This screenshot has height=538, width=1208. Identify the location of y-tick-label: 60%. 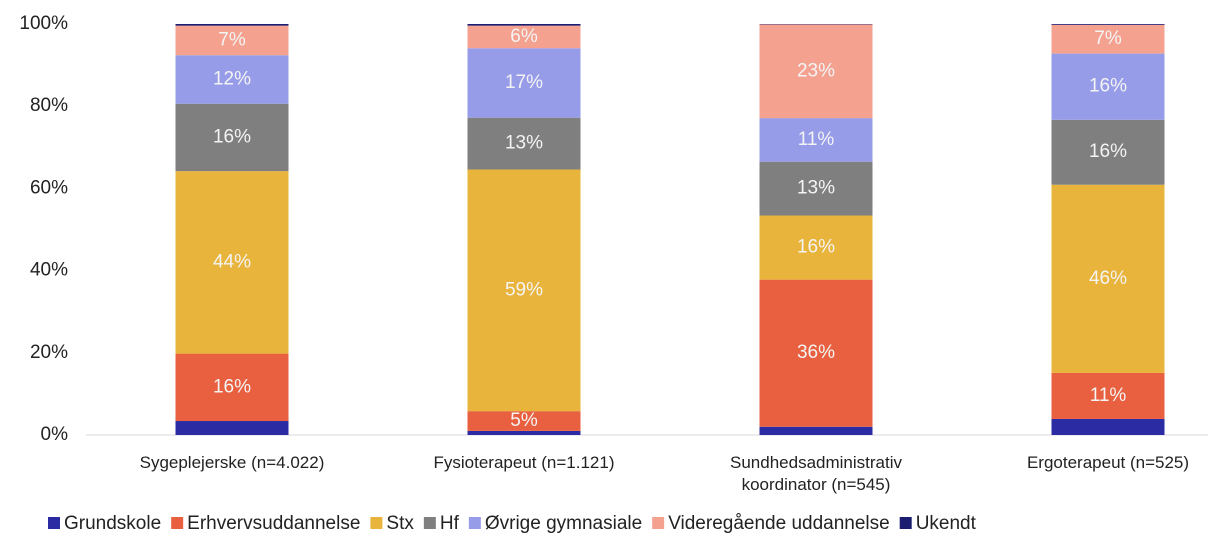
(49, 187).